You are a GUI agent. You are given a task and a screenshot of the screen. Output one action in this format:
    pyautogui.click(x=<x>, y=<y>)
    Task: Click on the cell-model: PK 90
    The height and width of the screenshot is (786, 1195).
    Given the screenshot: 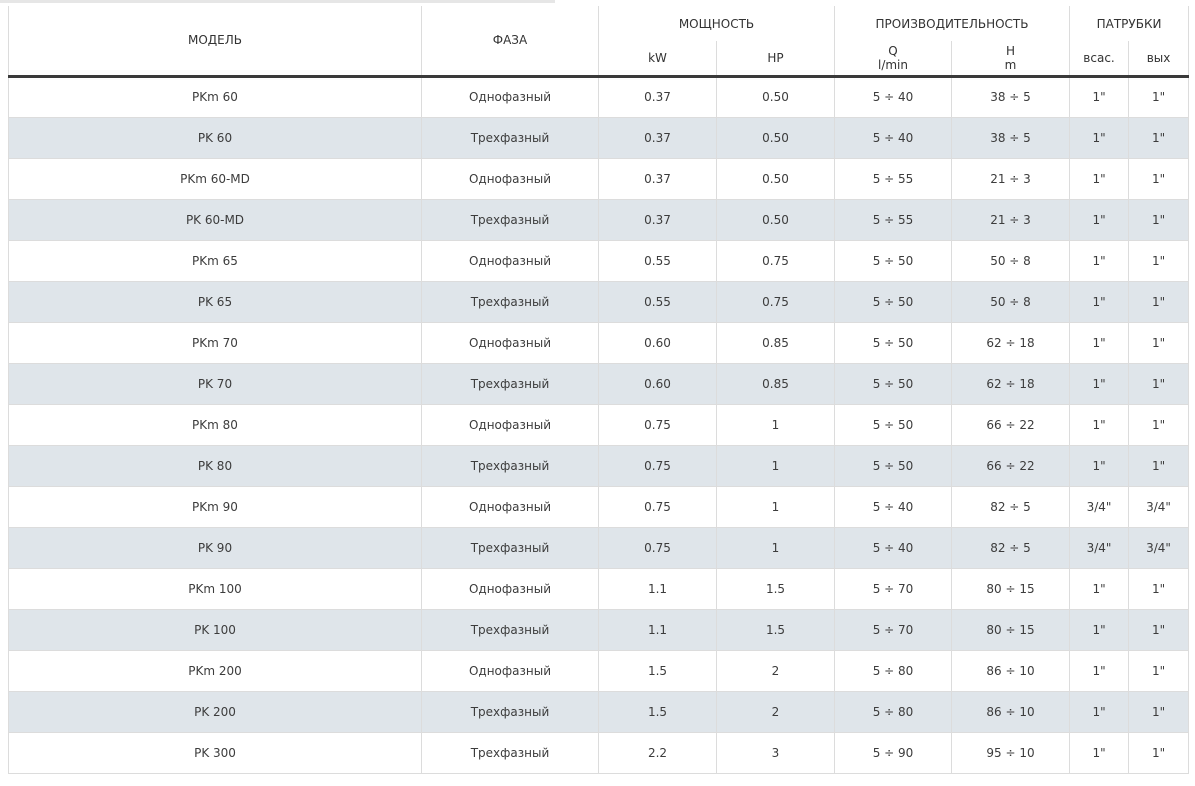 What is the action you would take?
    pyautogui.click(x=215, y=548)
    